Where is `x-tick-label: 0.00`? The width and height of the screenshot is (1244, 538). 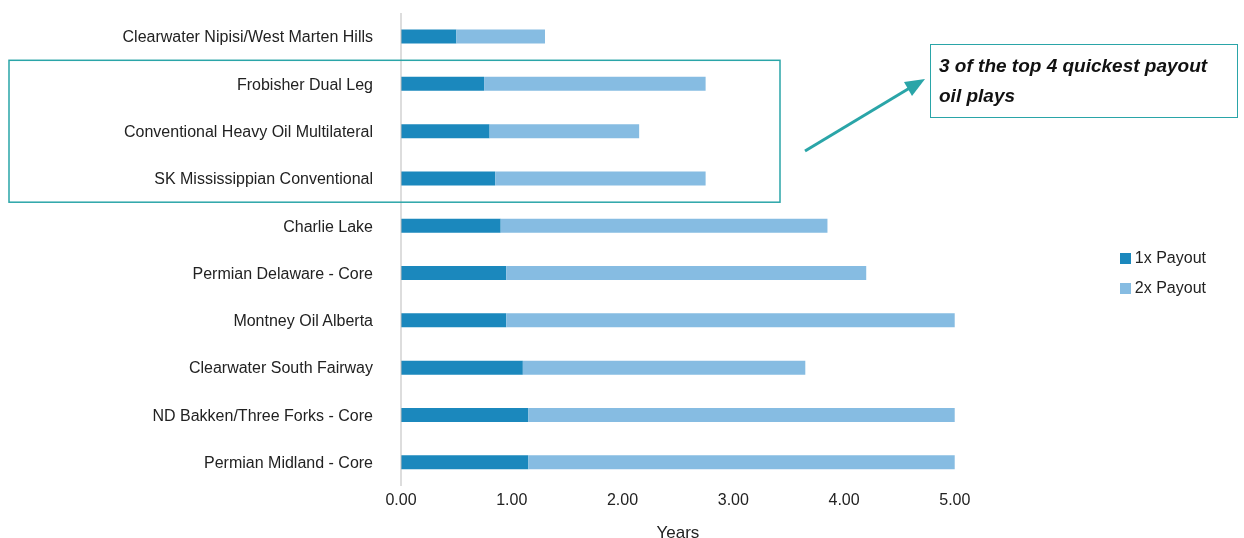
x-tick-label: 0.00 is located at coordinates (401, 500).